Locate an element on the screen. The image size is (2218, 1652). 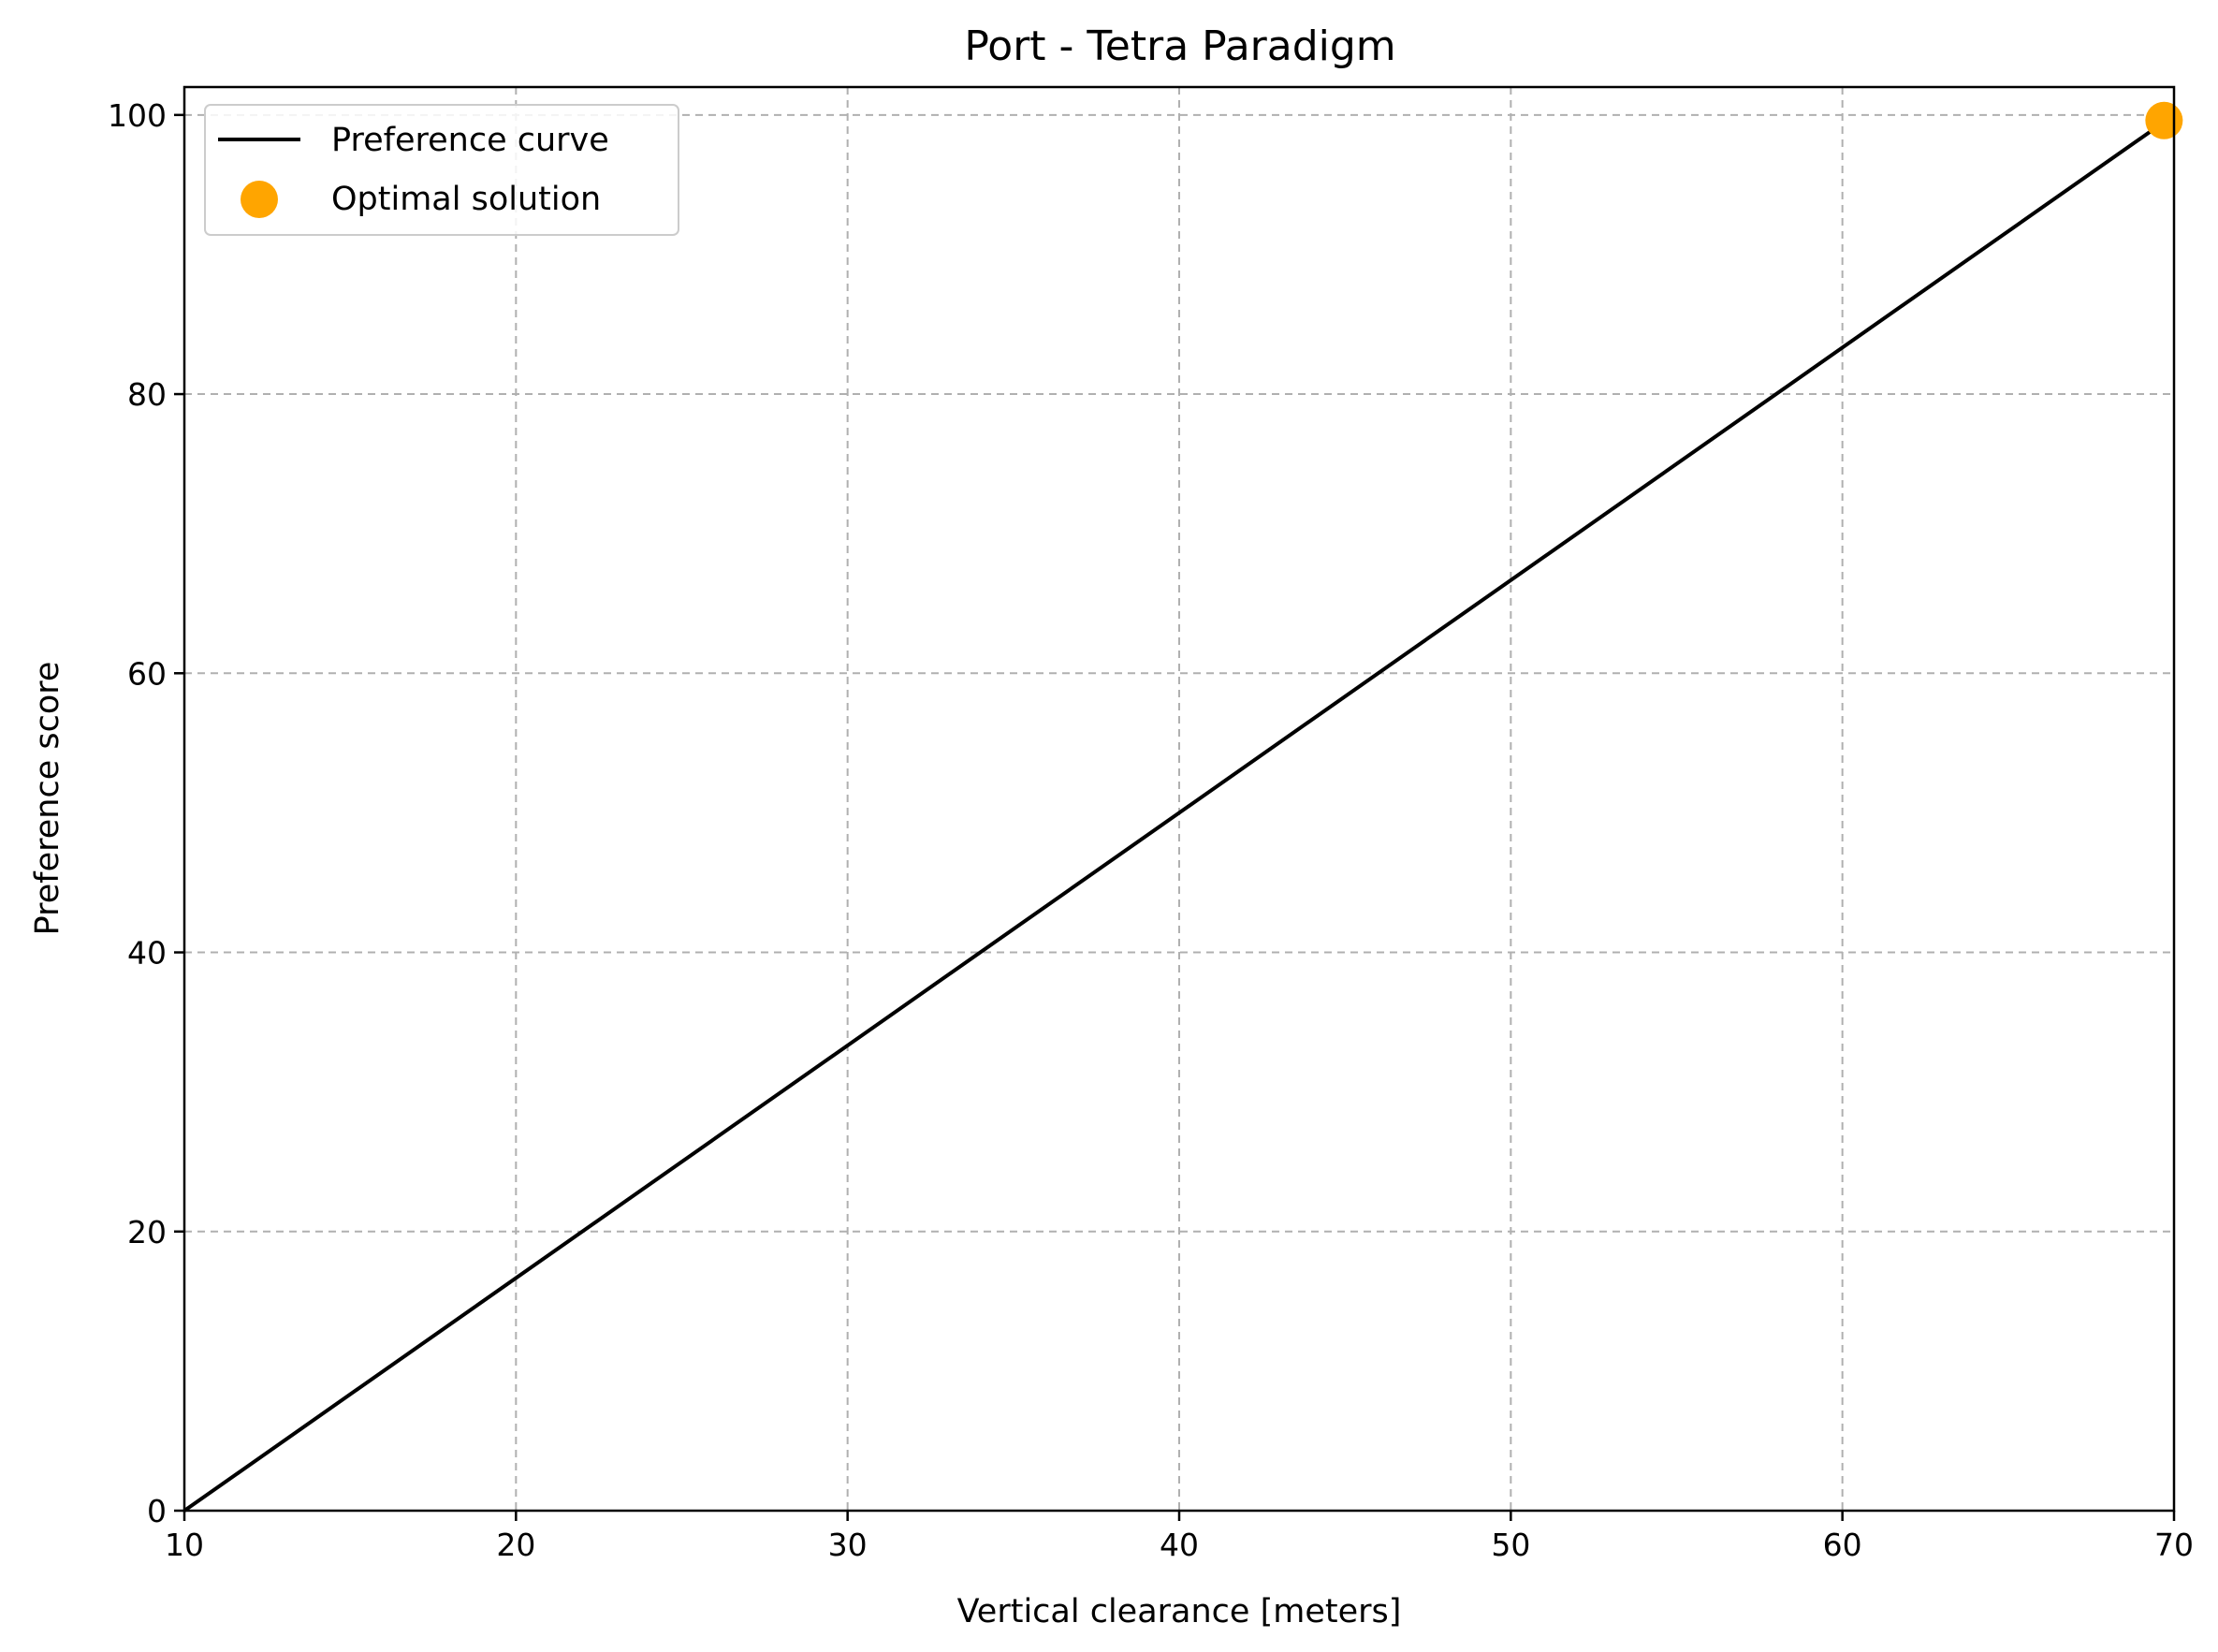
y-tick-label: 0 is located at coordinates (157, 1511).